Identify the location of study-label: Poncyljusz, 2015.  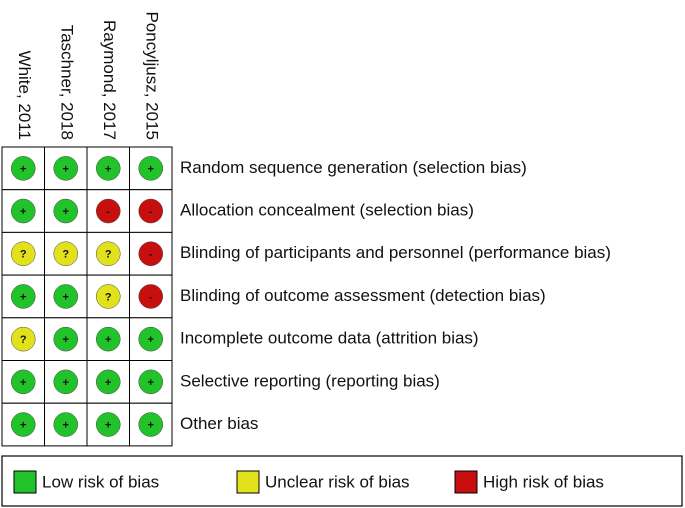
(151, 75).